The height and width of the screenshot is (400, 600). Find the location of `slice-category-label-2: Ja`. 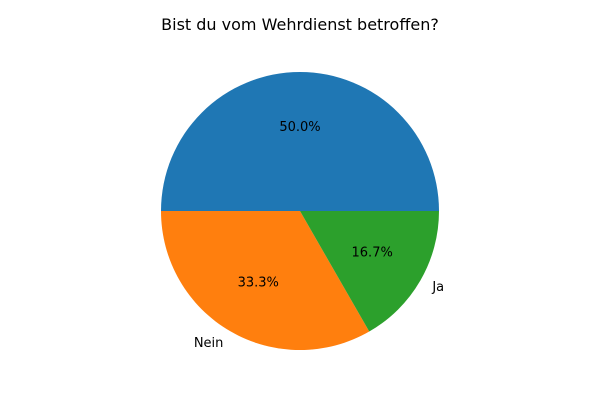

slice-category-label-2: Ja is located at coordinates (437, 287).